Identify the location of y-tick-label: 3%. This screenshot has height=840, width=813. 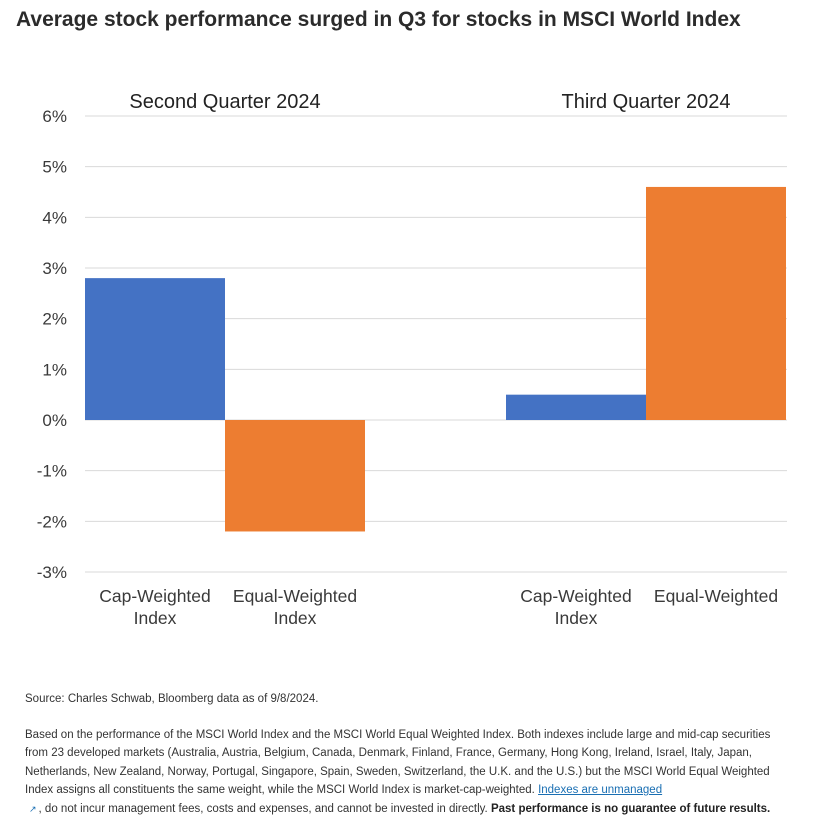
(54, 268).